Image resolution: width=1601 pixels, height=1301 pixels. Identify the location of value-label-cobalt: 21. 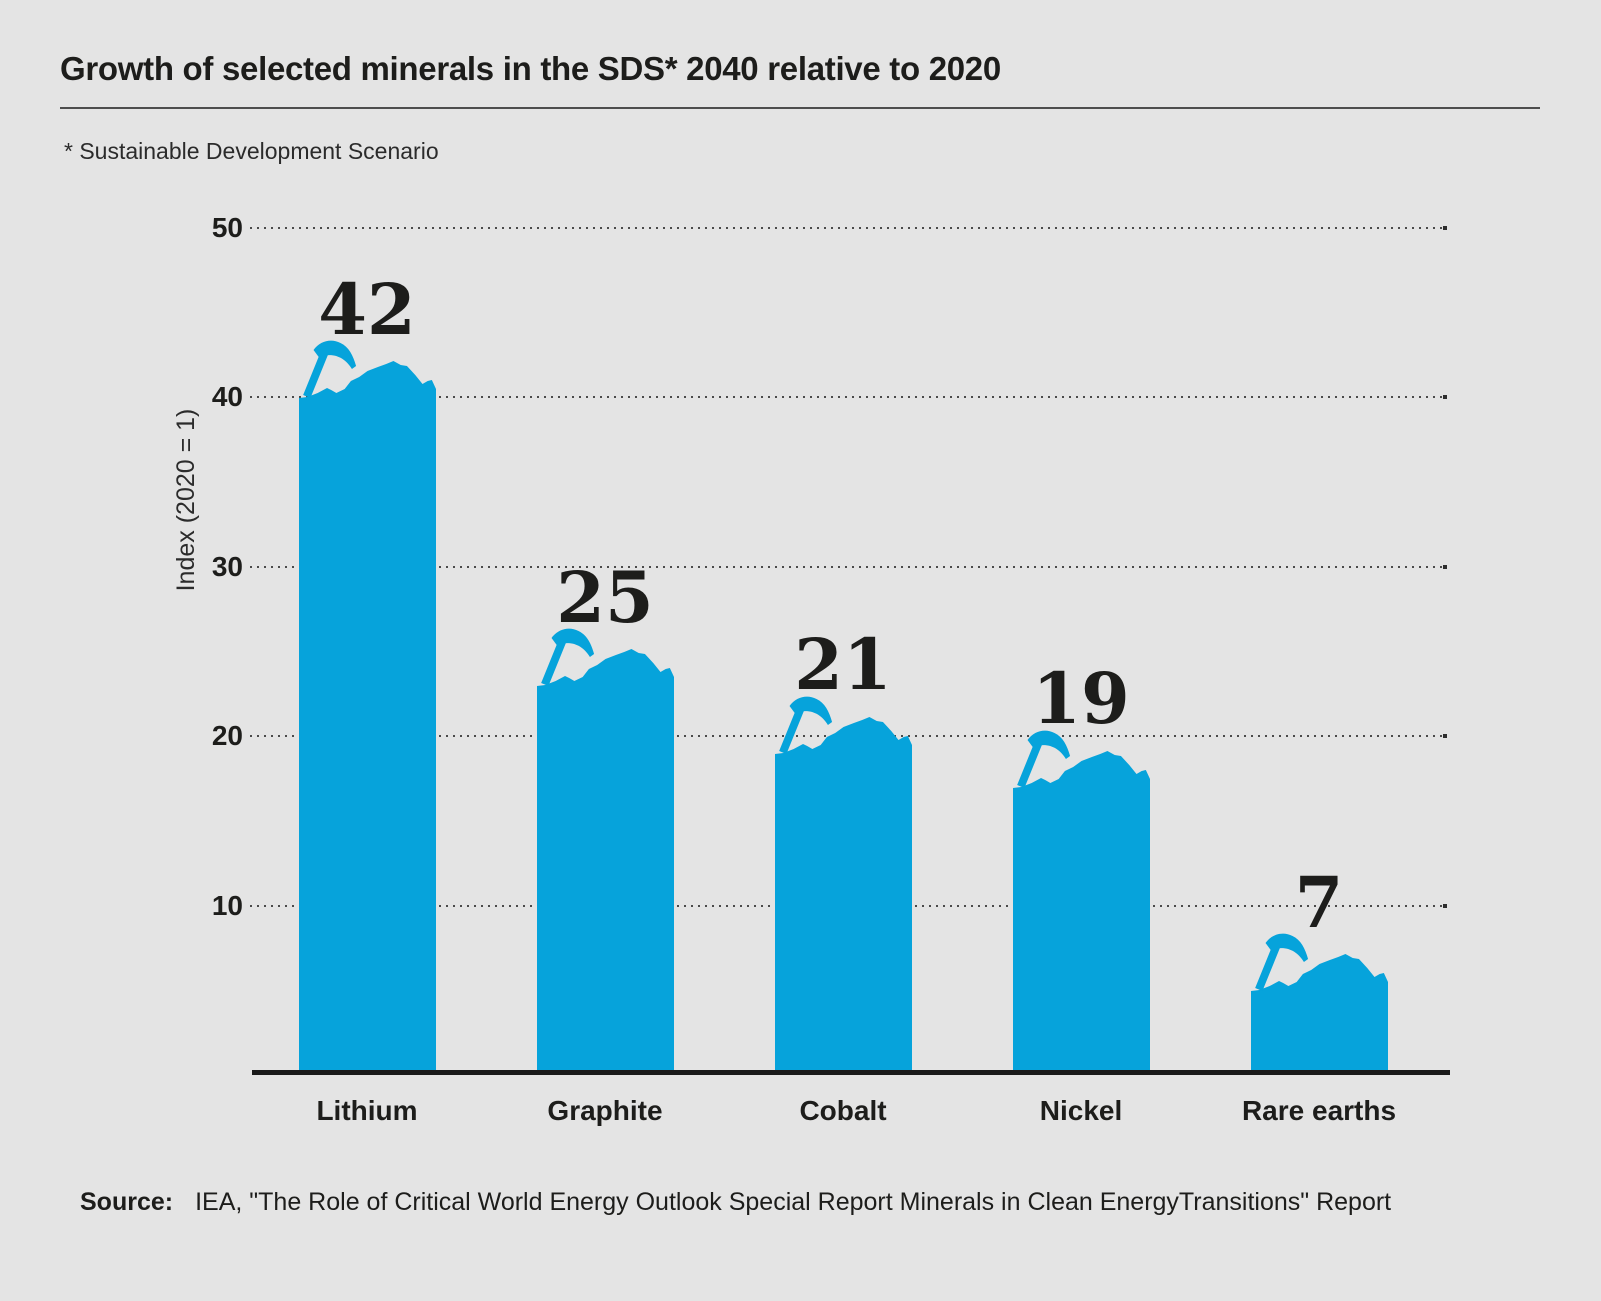
(843, 665).